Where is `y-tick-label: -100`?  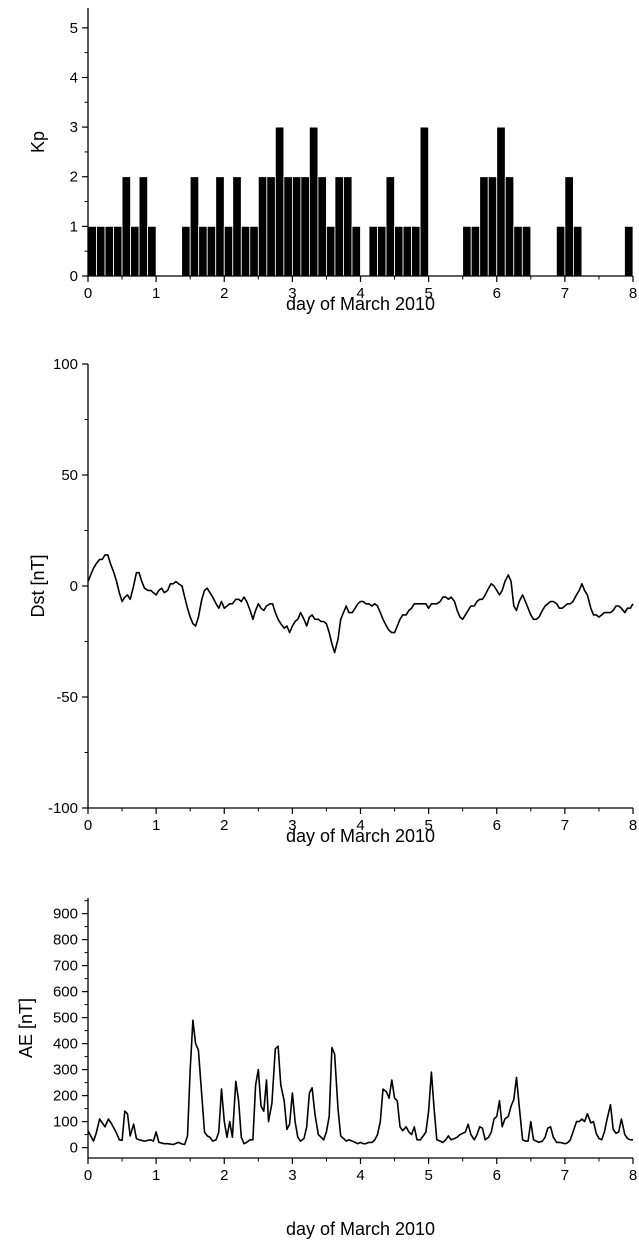 y-tick-label: -100 is located at coordinates (63, 808).